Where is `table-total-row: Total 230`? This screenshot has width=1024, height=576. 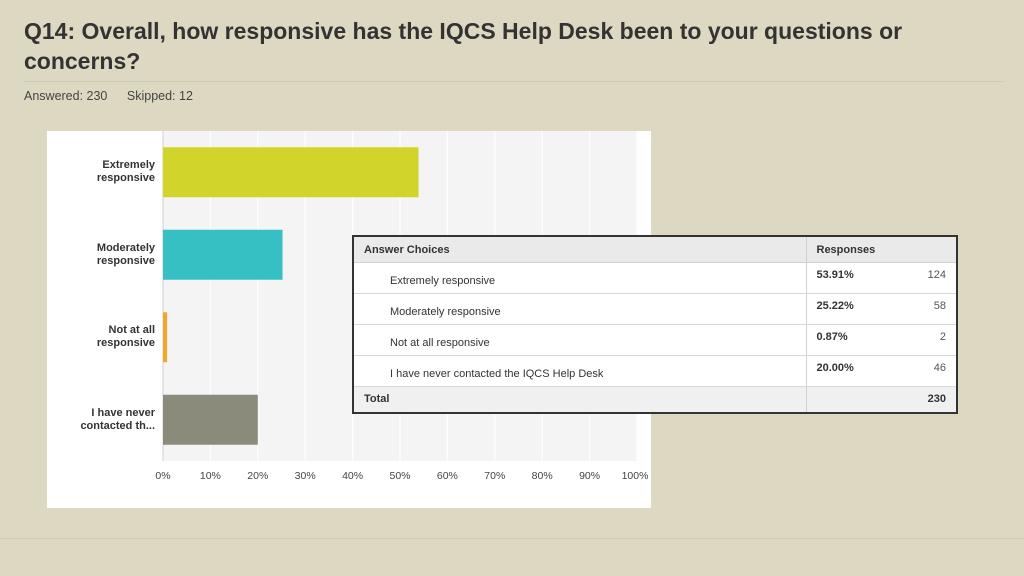
table-total-row: Total 230 is located at coordinates (655, 399).